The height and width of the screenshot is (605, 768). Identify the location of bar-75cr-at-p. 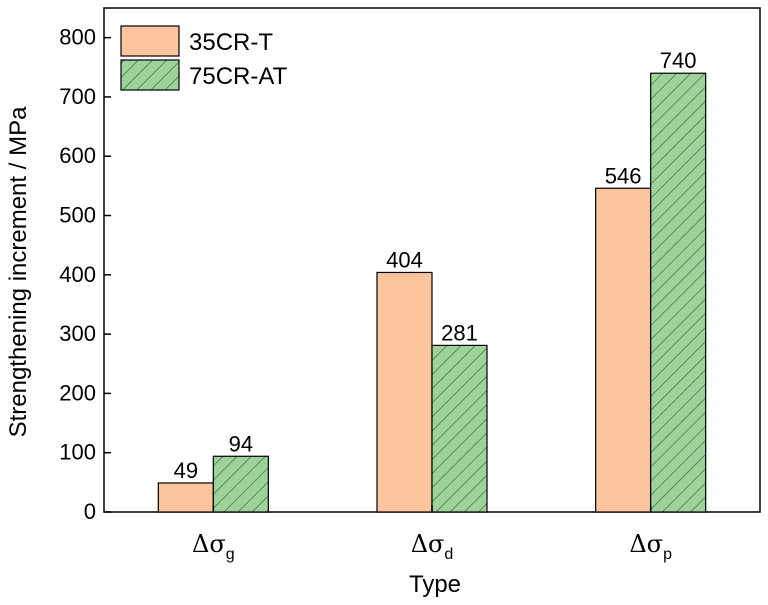
(678, 292).